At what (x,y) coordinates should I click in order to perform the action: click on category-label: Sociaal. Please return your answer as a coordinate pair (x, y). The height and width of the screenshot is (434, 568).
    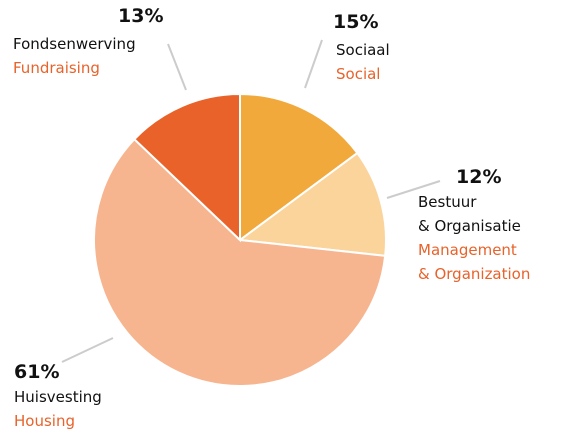
    Looking at the image, I should click on (363, 50).